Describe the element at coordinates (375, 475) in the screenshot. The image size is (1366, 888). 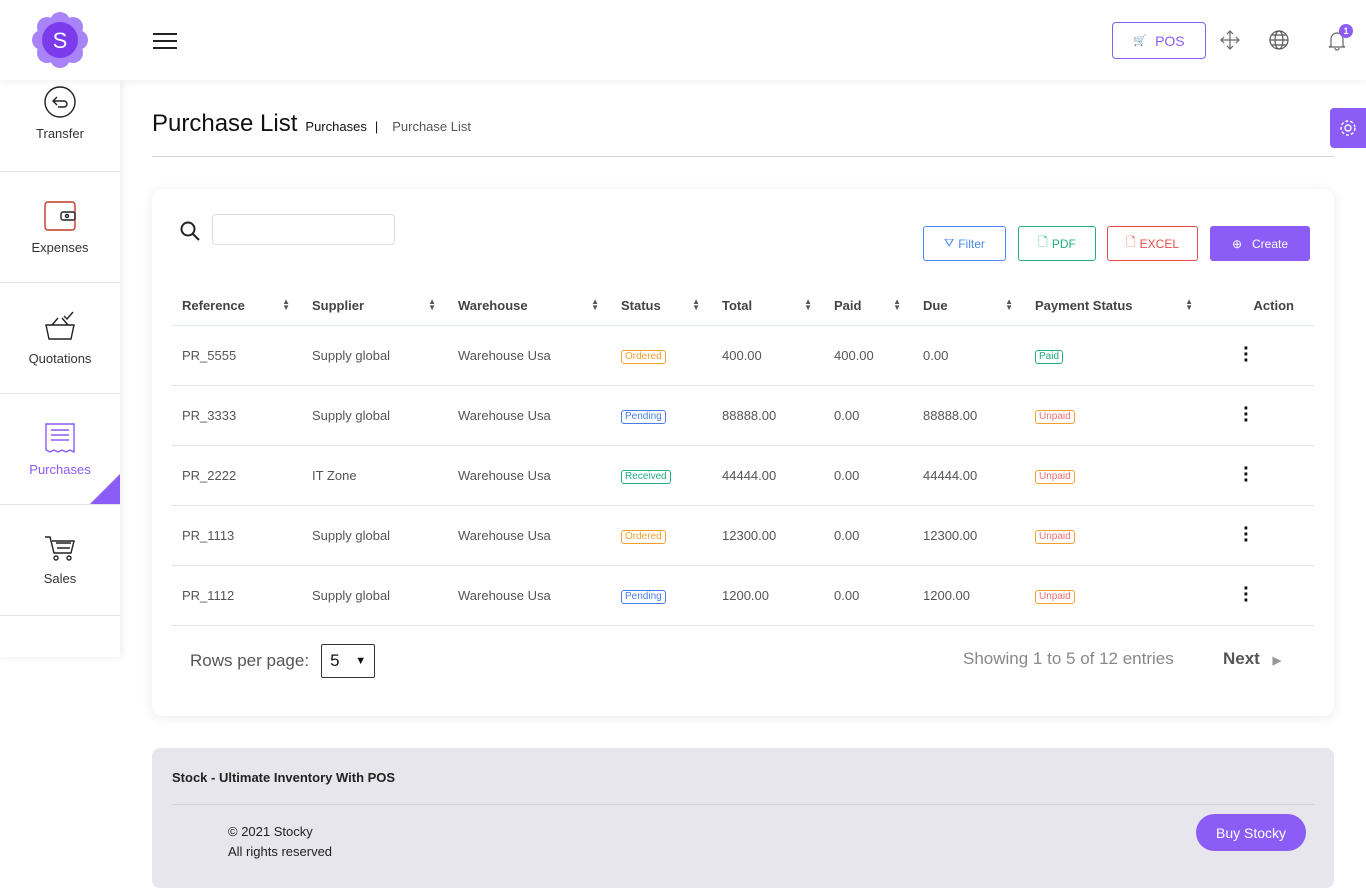
I see `cell-supplier: IT Zone` at that location.